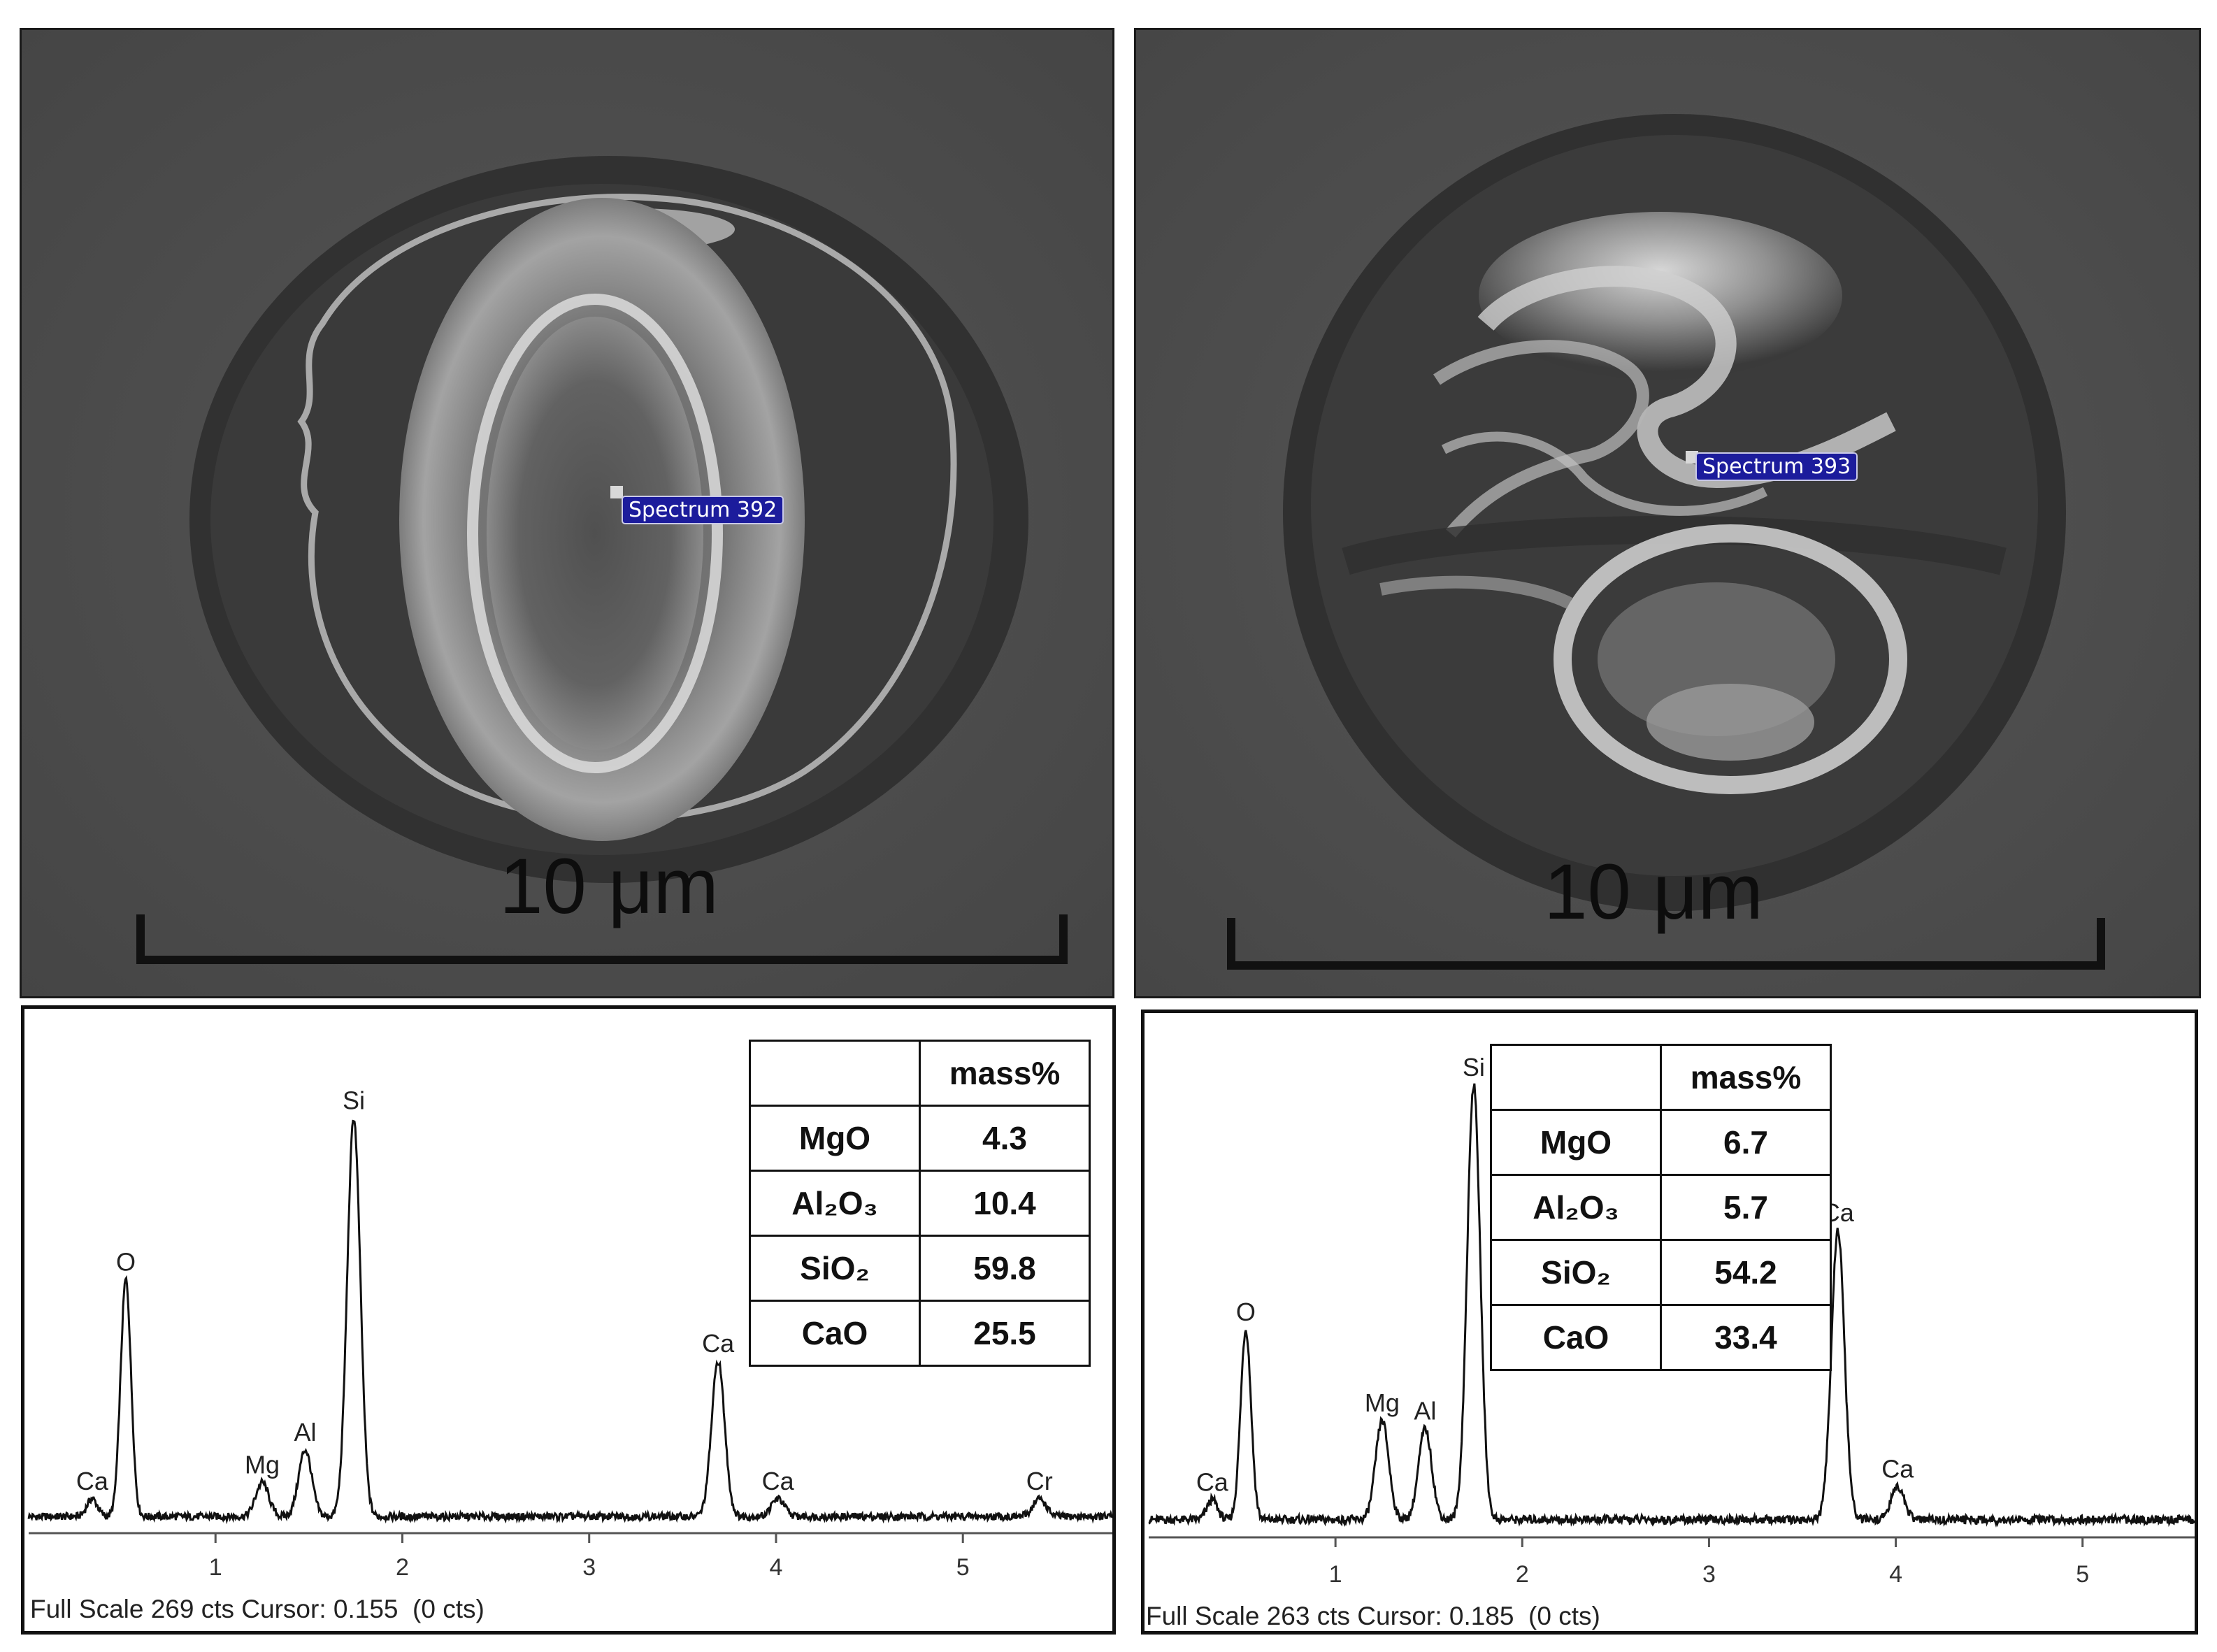 The height and width of the screenshot is (1652, 2217). I want to click on table-row: Al₂O₃ 10.4, so click(920, 1203).